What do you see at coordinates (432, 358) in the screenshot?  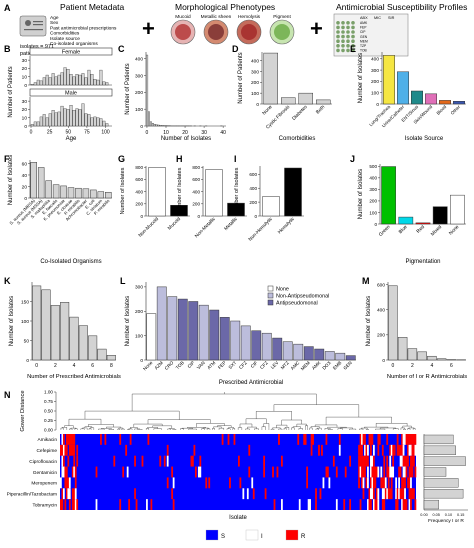 I see `ir-count-bar` at bounding box center [432, 358].